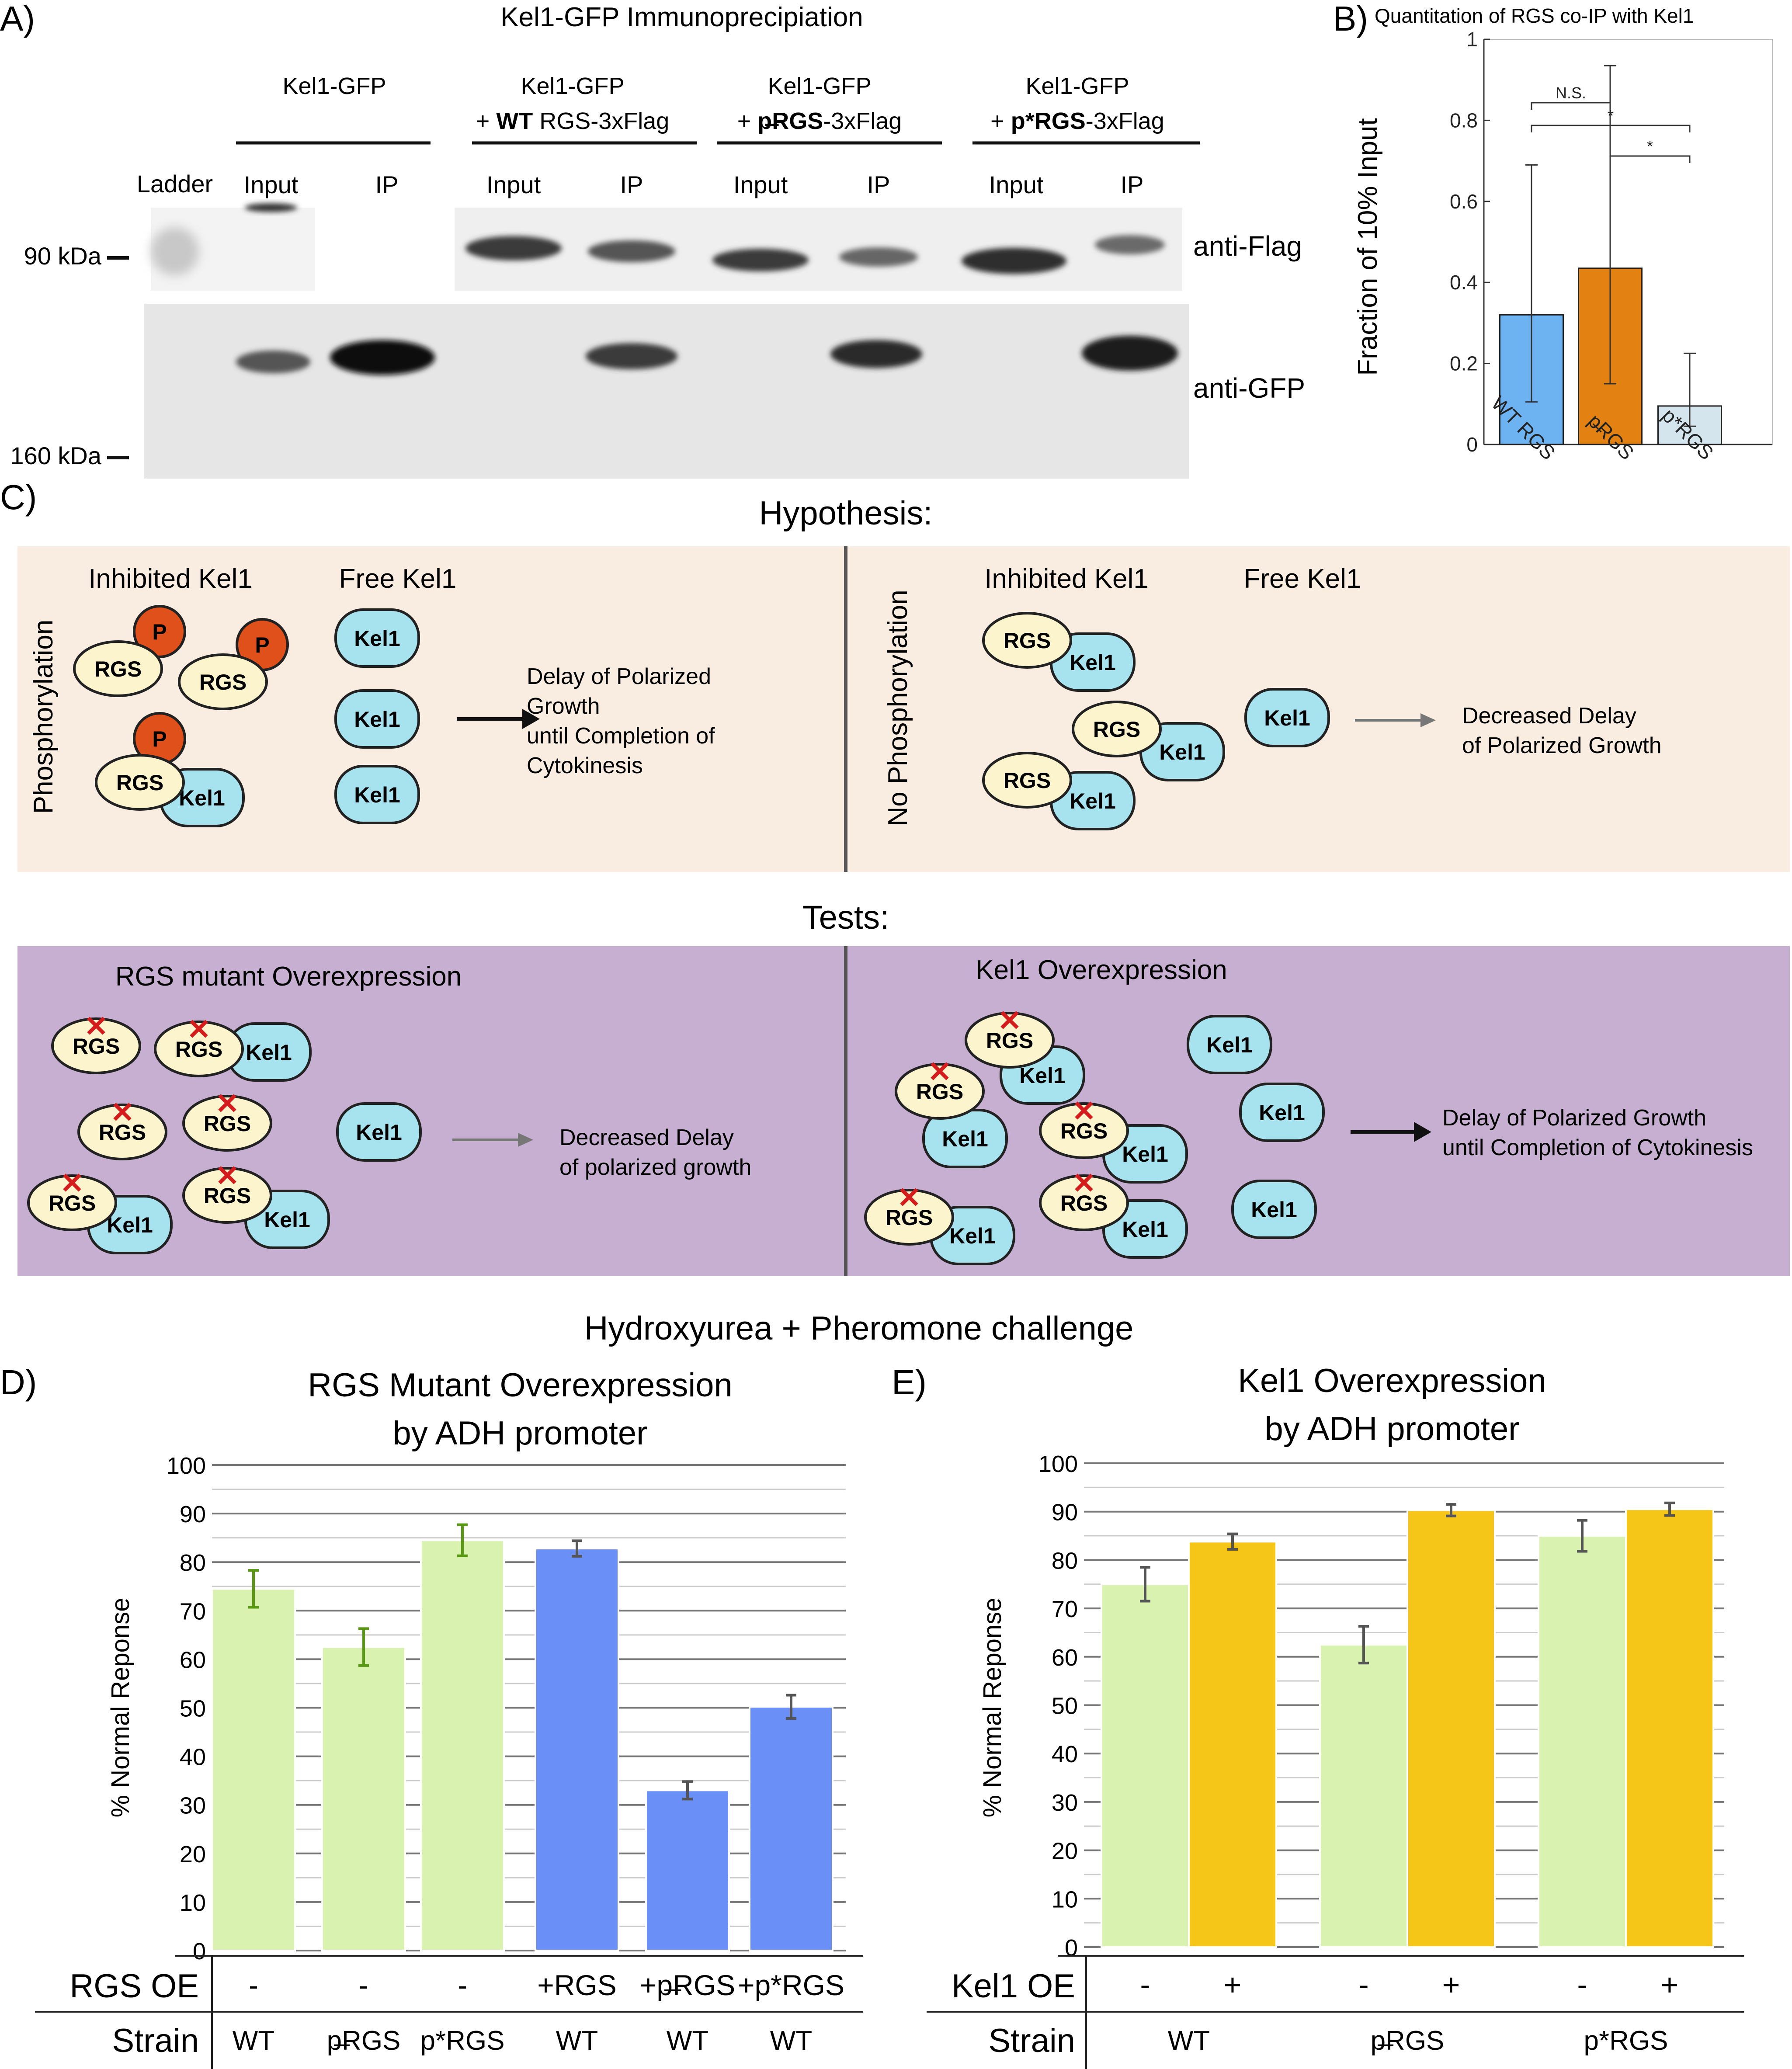 The height and width of the screenshot is (2069, 1792). Describe the element at coordinates (1065, 1706) in the screenshot. I see `y-tick-label: 50` at that location.